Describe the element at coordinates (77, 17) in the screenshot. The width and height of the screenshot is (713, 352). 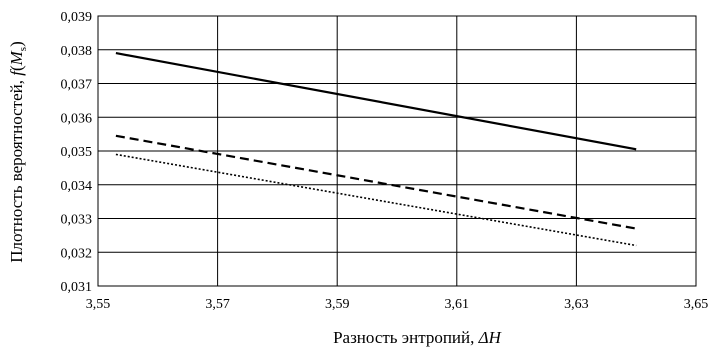
I see `y-tick-label: 0,039` at that location.